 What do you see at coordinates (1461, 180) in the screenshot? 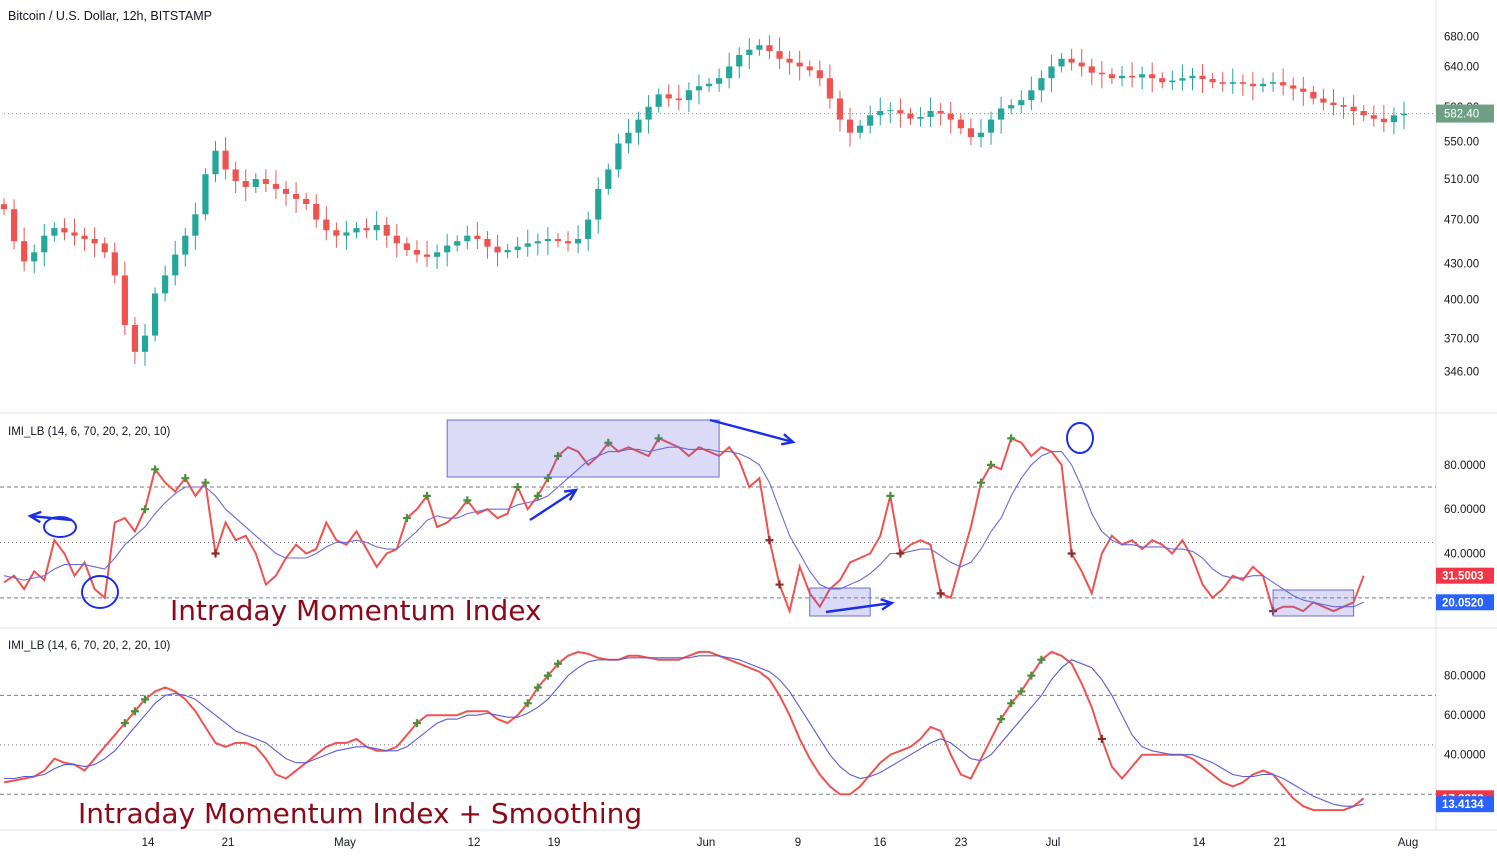
I see `price-axis-tick: 510.00` at bounding box center [1461, 180].